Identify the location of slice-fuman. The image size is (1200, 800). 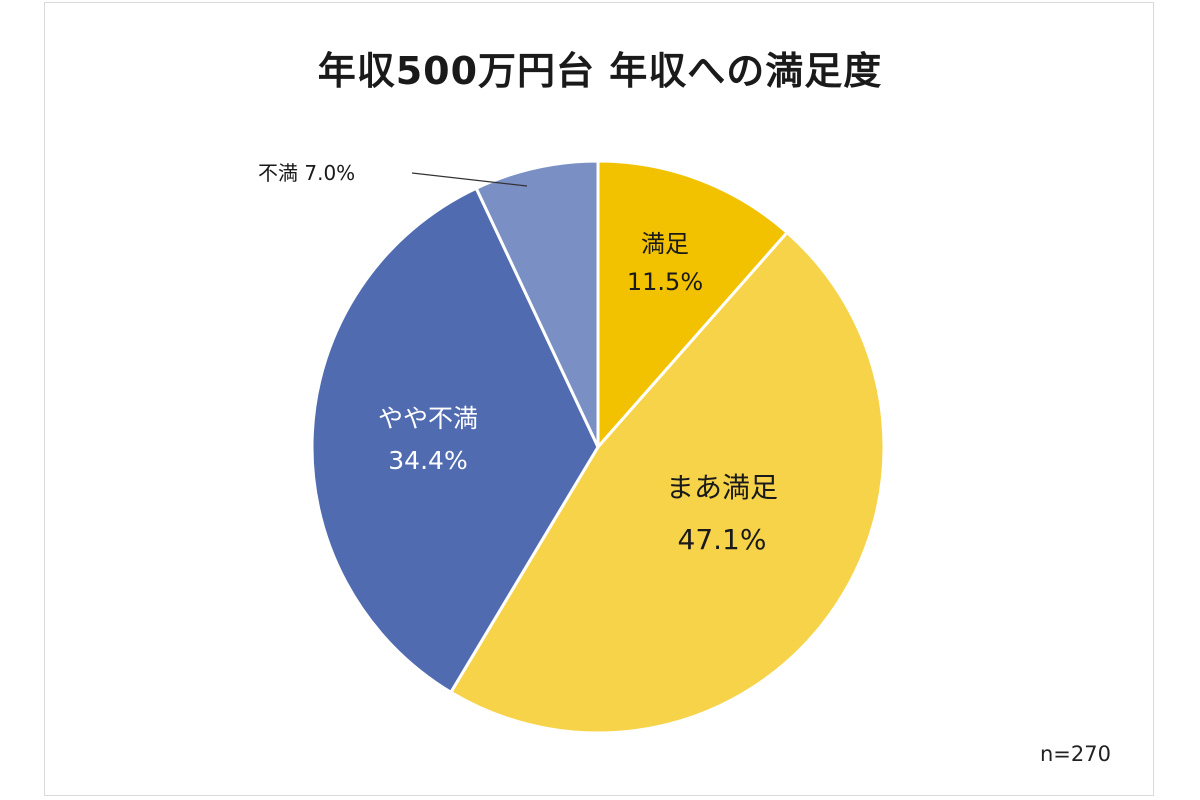
(537, 303).